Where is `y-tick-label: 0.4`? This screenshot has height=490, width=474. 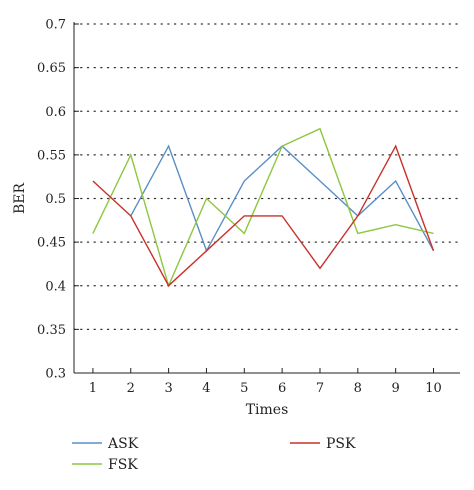 y-tick-label: 0.4 is located at coordinates (55, 286).